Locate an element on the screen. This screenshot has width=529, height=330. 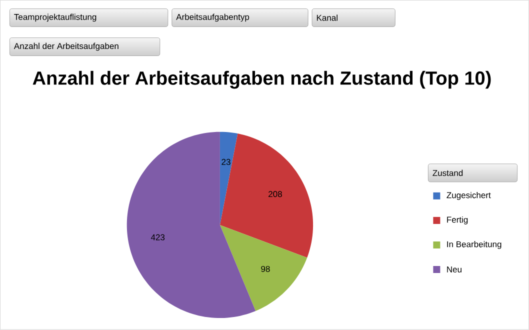
data-label: 23 is located at coordinates (226, 162).